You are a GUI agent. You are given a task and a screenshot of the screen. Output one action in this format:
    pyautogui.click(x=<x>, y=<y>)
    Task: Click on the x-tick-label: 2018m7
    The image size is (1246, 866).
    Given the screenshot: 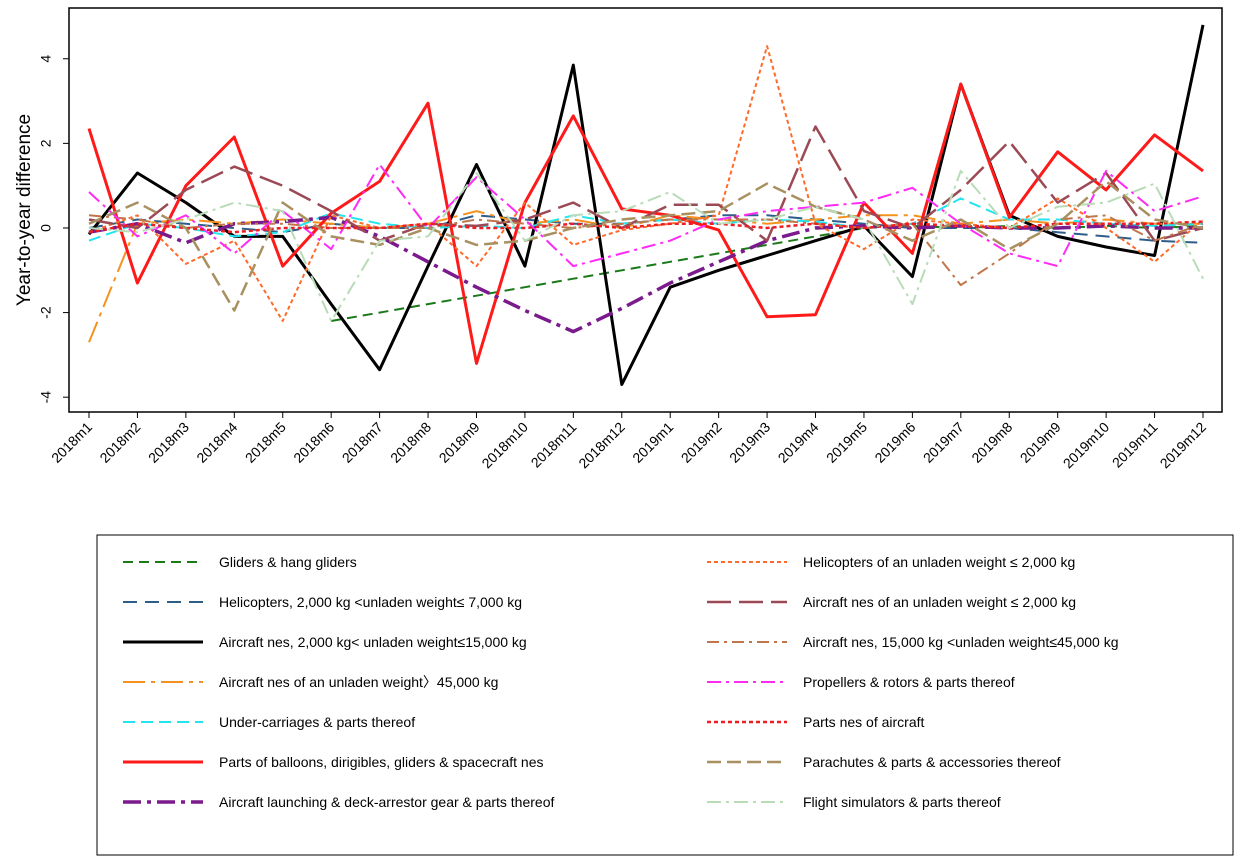 What is the action you would take?
    pyautogui.click(x=362, y=442)
    